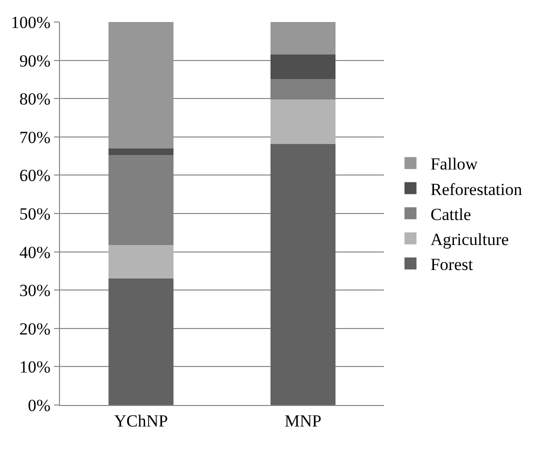  Describe the element at coordinates (35, 60) in the screenshot. I see `y-tick-label: 90%` at that location.